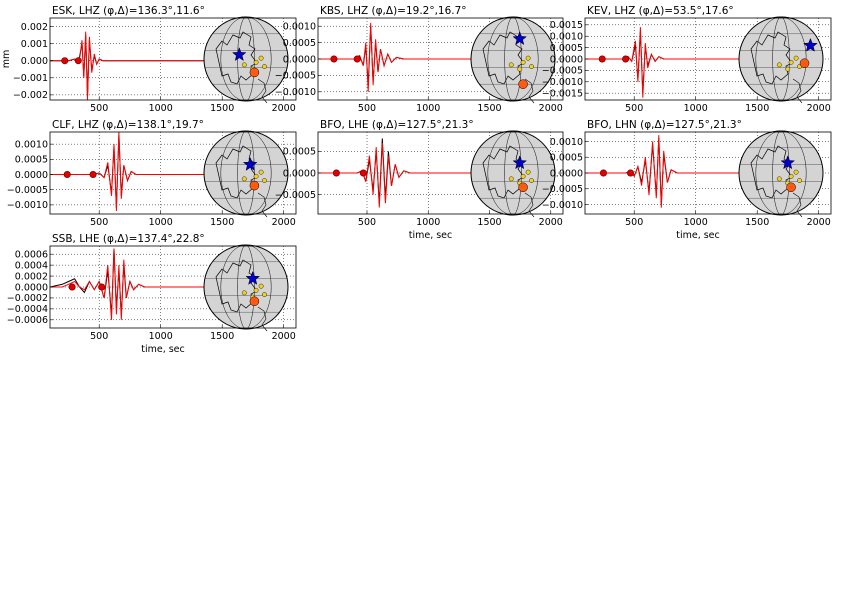  What do you see at coordinates (34, 61) in the screenshot?
I see `y-tick-label: 0.000` at bounding box center [34, 61].